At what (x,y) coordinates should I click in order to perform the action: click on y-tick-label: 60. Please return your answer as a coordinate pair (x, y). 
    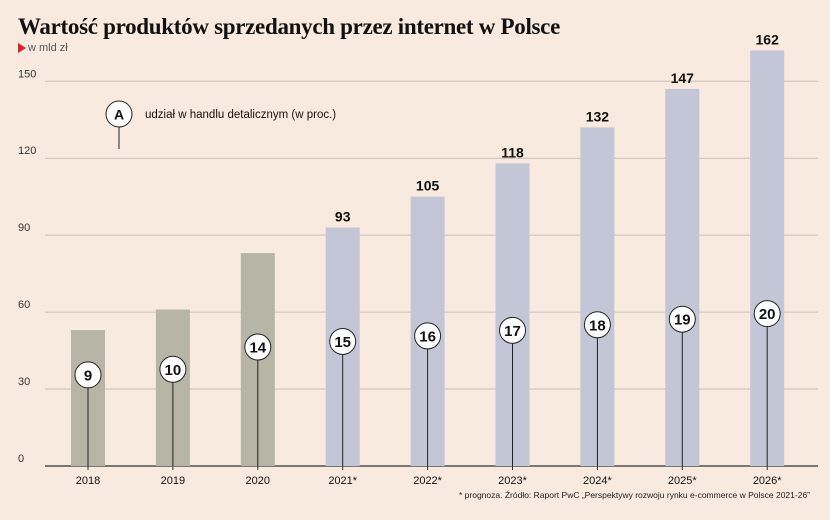
    Looking at the image, I should click on (24, 305).